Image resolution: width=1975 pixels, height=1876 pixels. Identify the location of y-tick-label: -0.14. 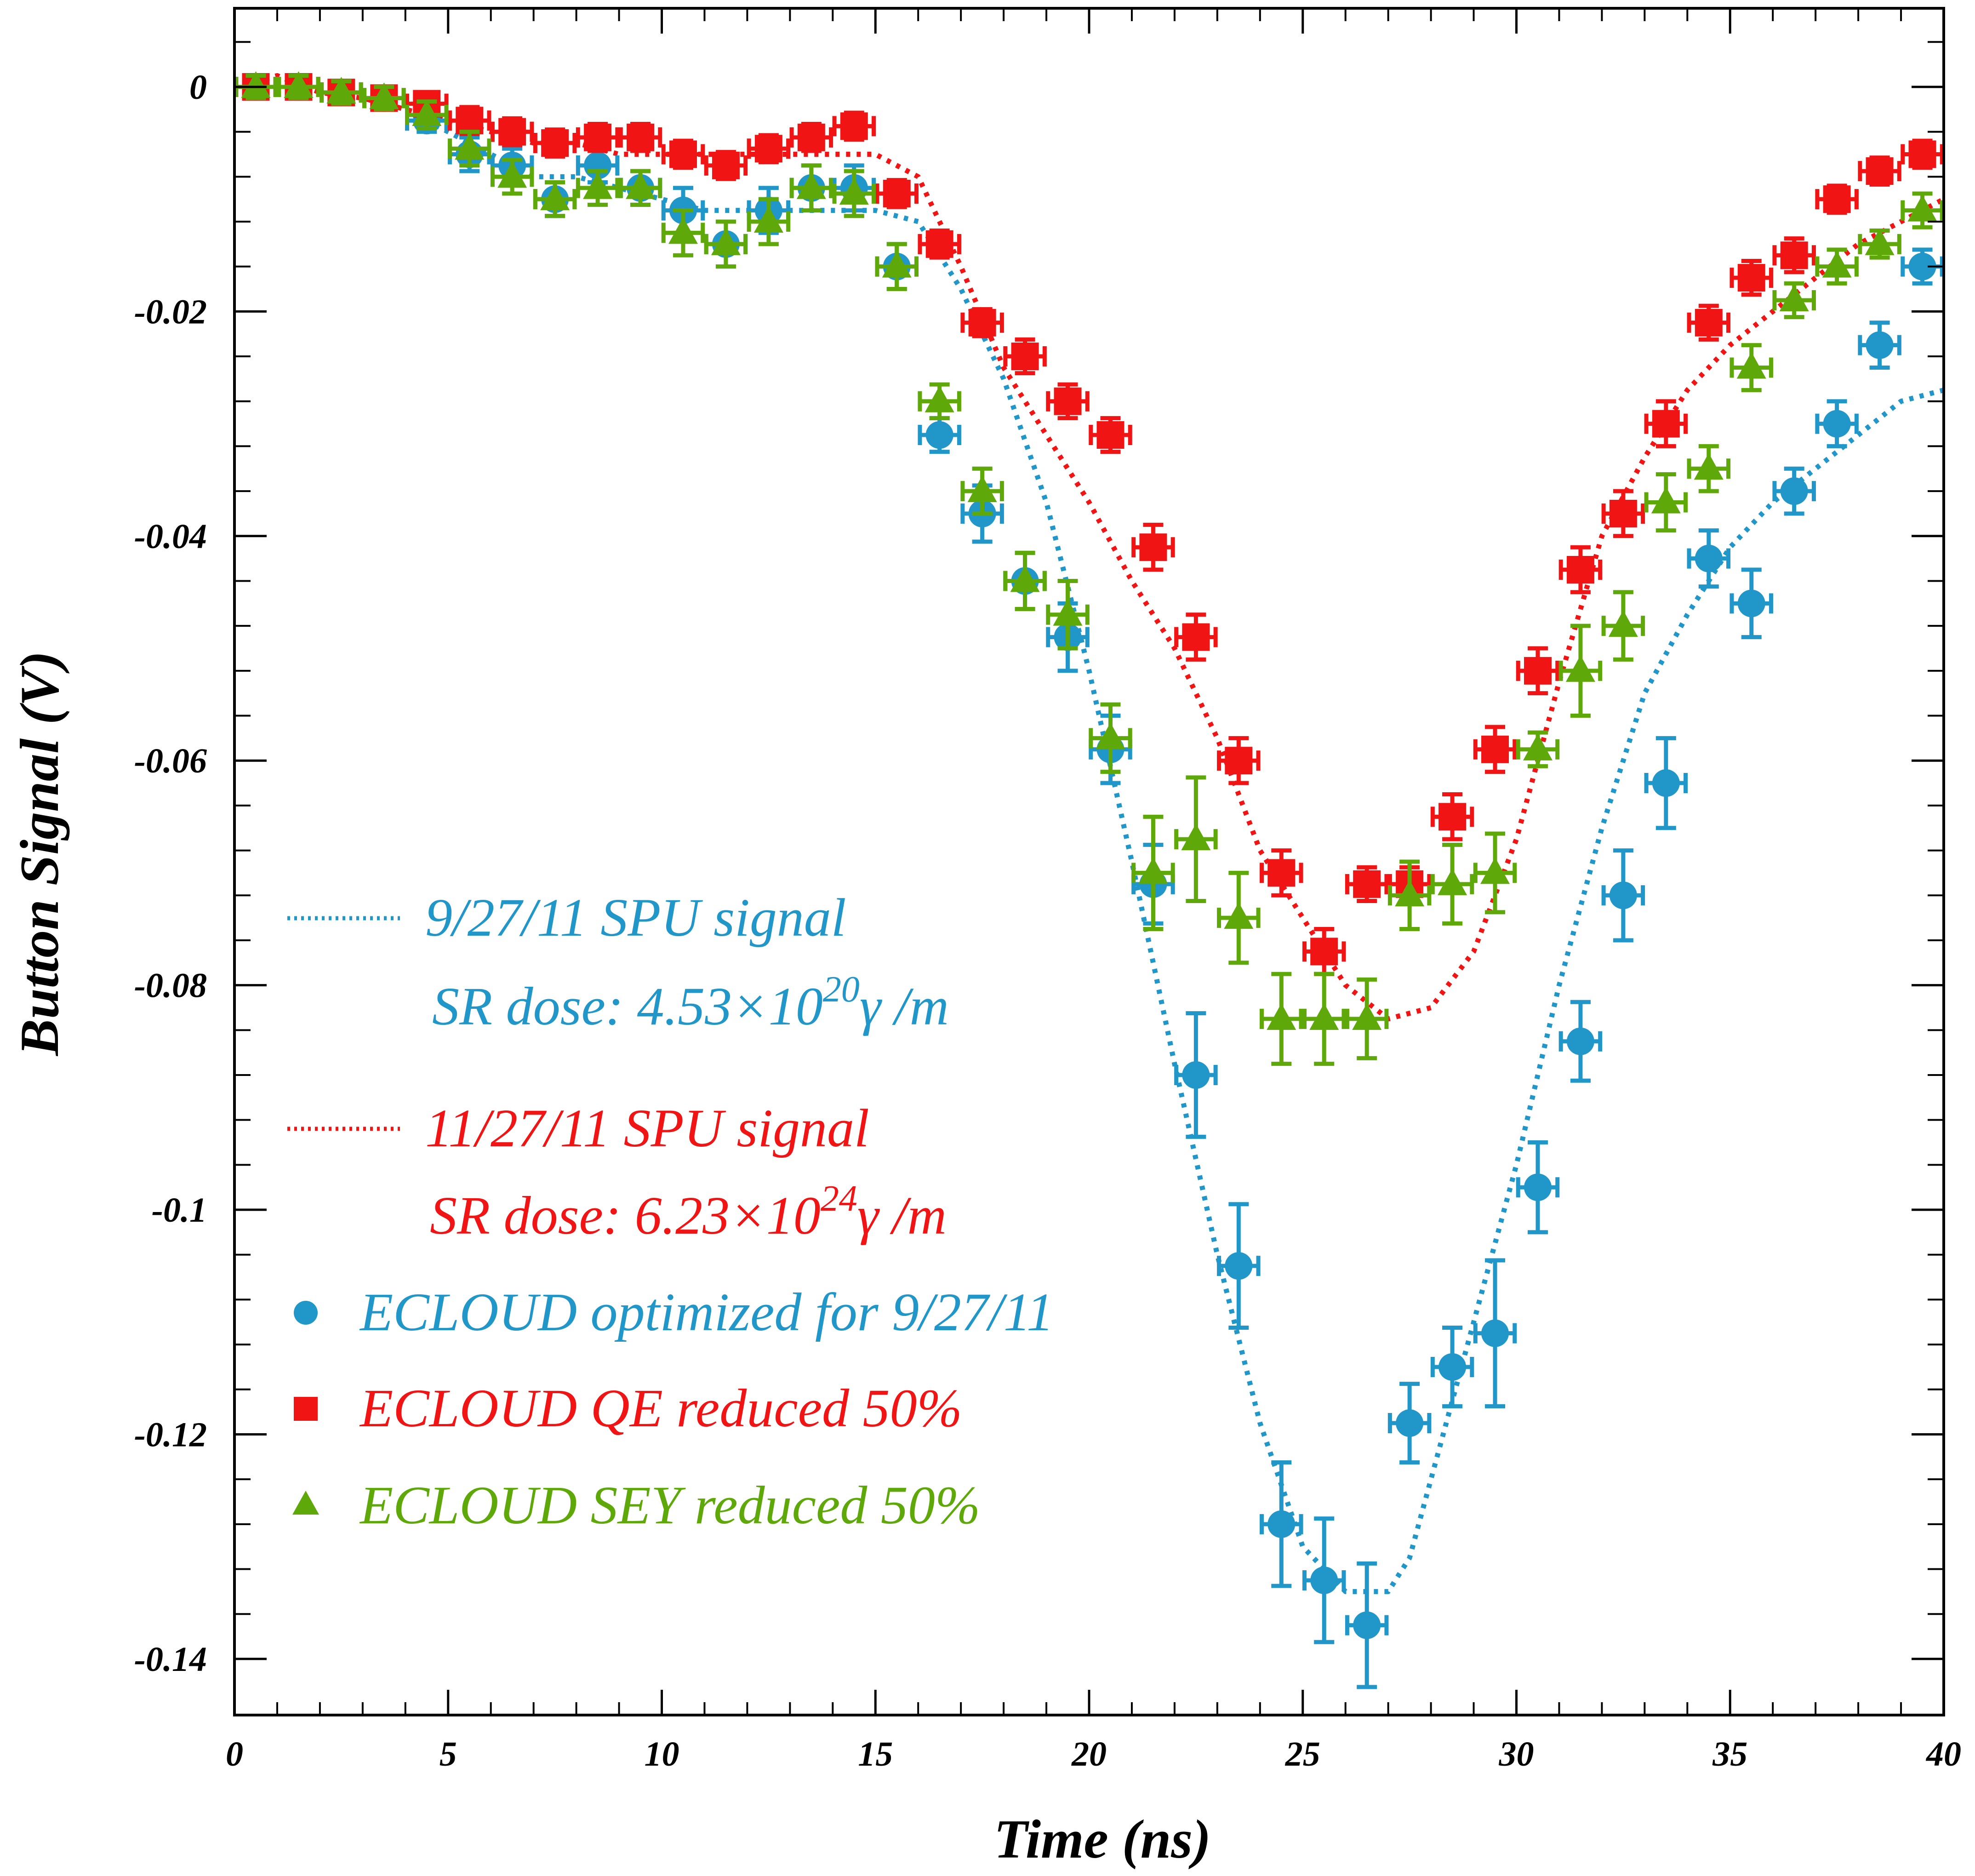
(170, 1659).